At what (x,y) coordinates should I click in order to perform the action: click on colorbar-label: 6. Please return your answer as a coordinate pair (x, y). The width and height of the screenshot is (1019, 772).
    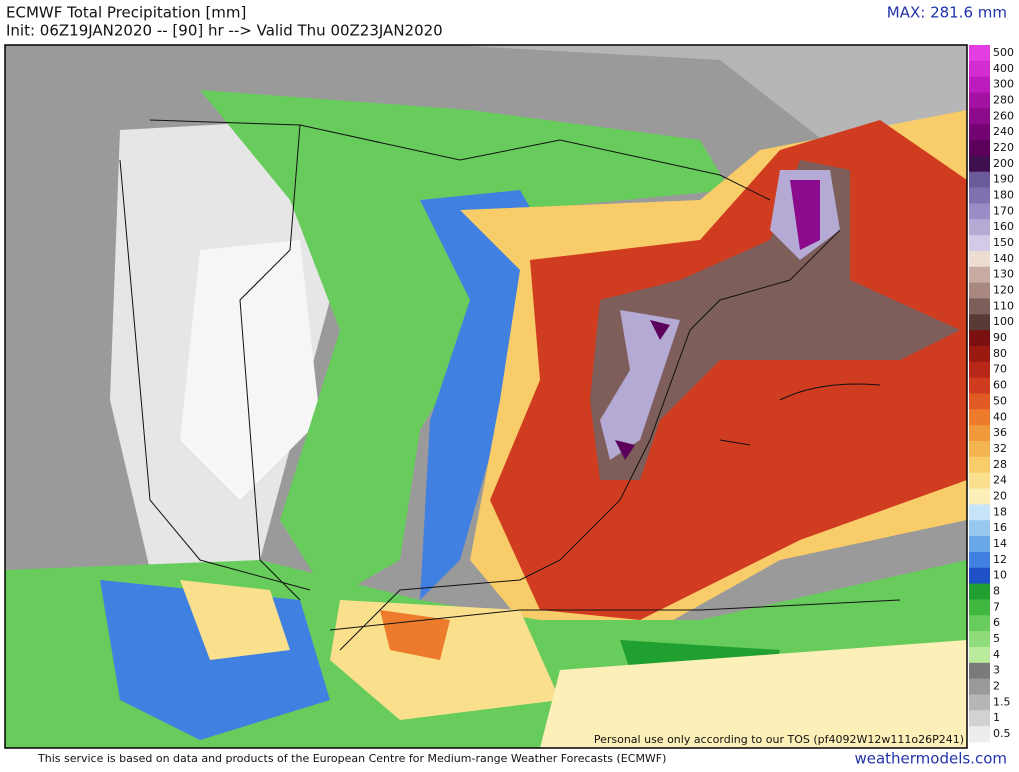
    Looking at the image, I should click on (996, 622).